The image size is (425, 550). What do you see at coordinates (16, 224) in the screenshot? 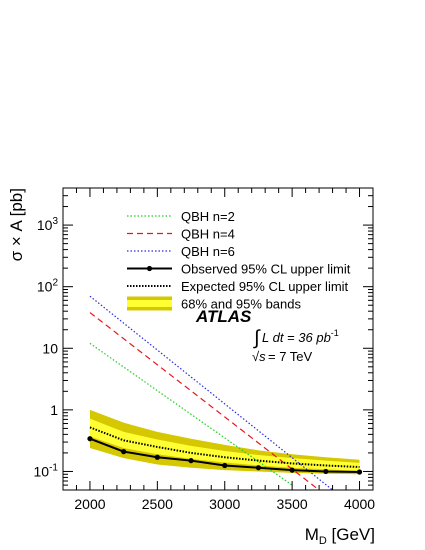
I see `y-axis-label: σ × A [pb]` at bounding box center [16, 224].